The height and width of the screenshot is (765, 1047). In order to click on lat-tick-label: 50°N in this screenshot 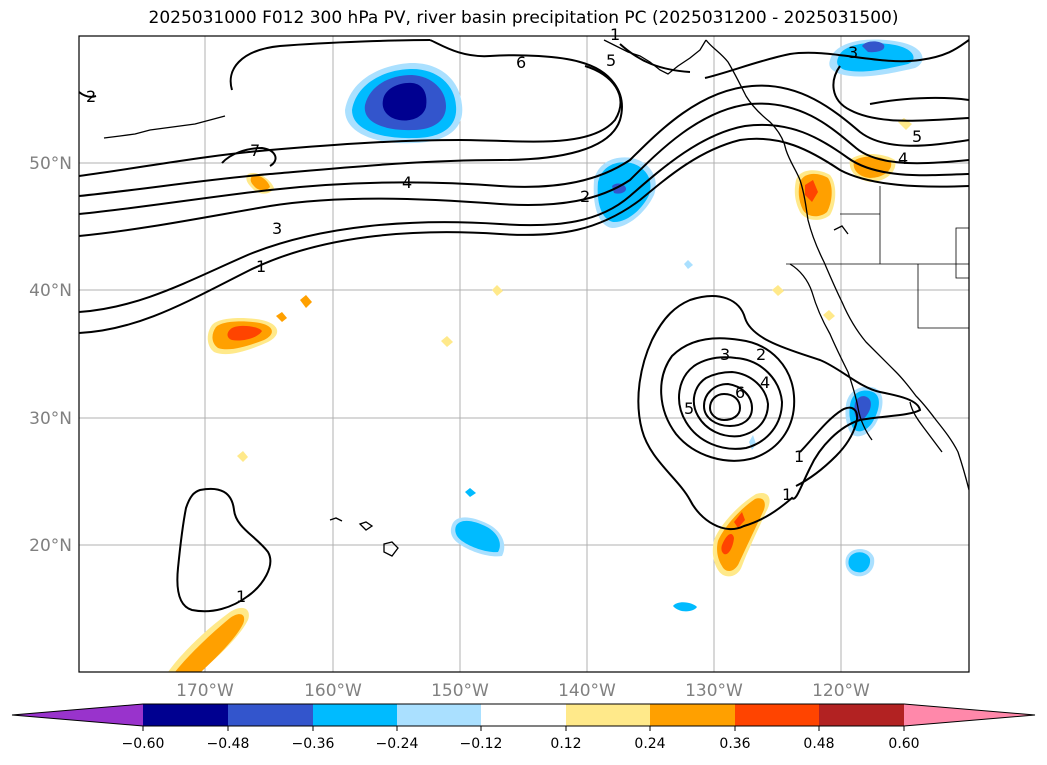, I will do `click(50, 164)`.